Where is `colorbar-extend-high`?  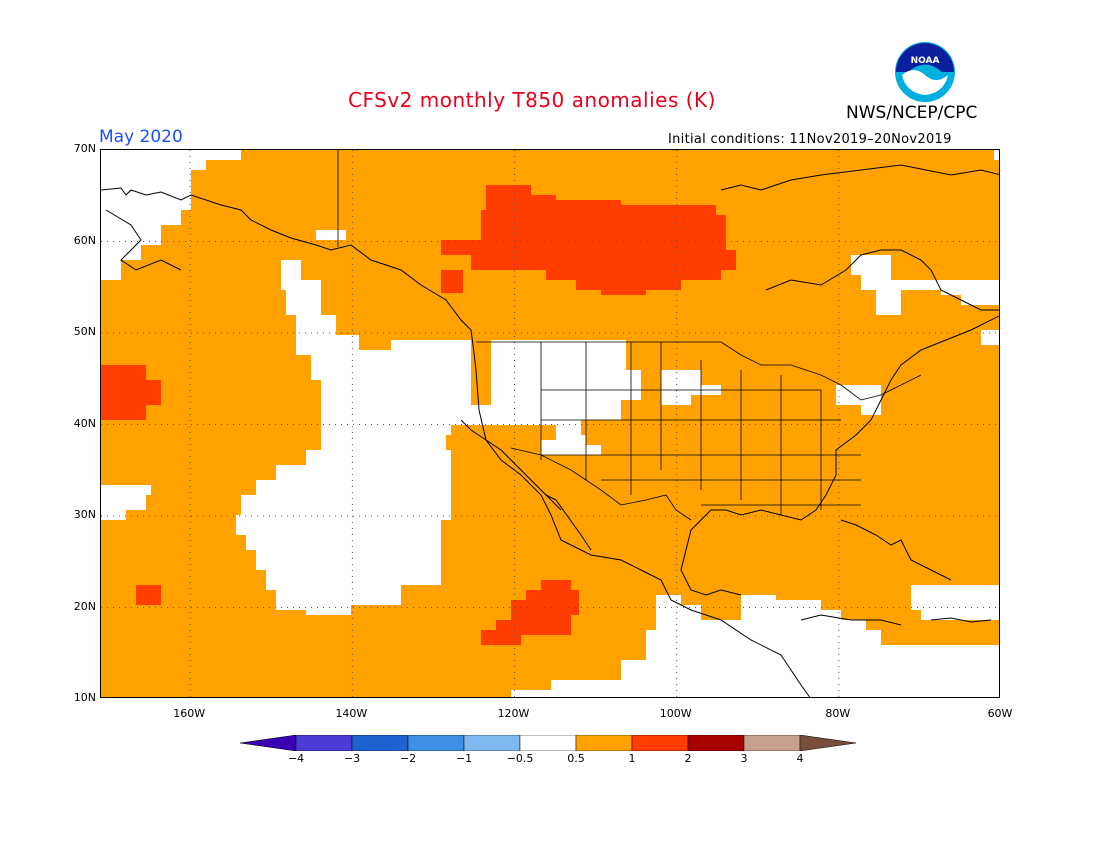
colorbar-extend-high is located at coordinates (828, 743).